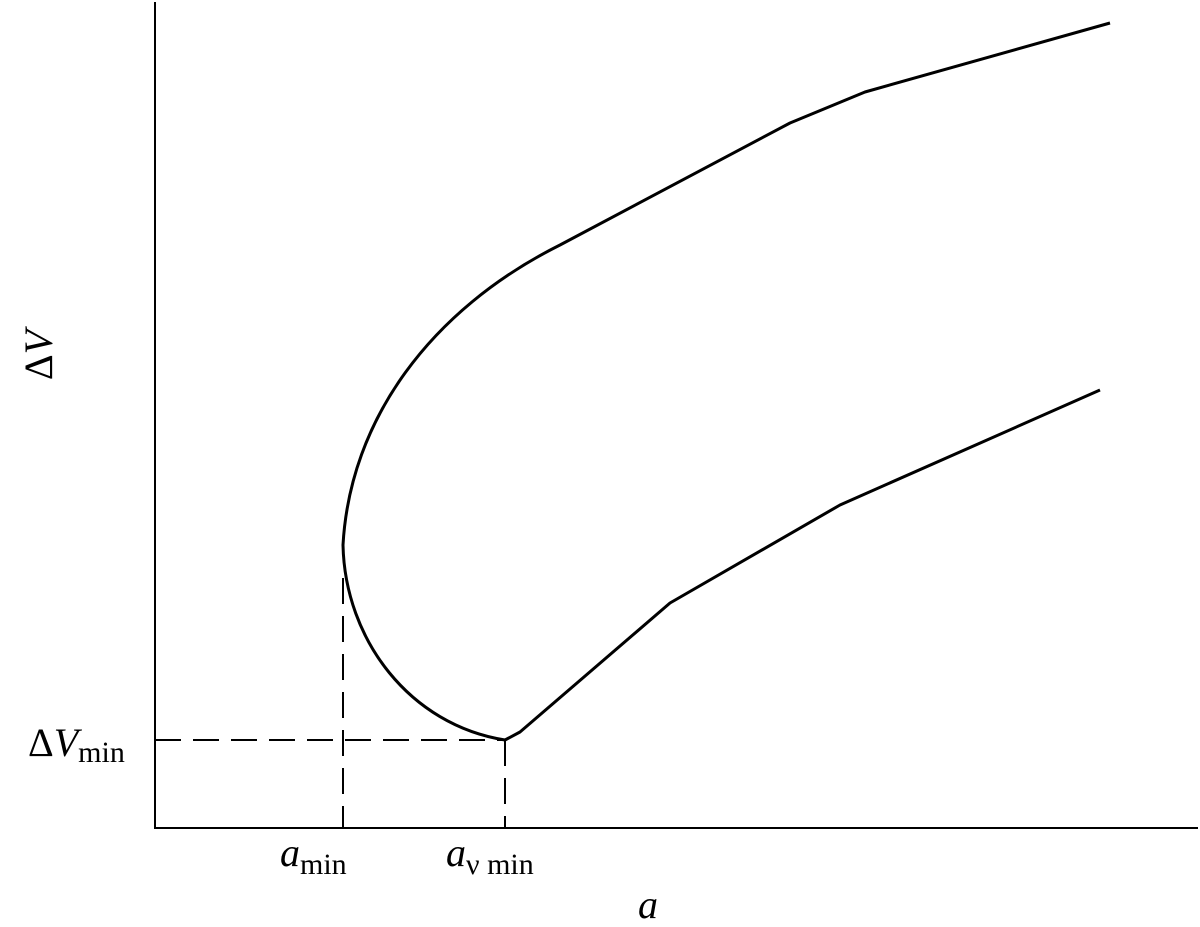  I want to click on subscript: ν min, so click(500, 864).